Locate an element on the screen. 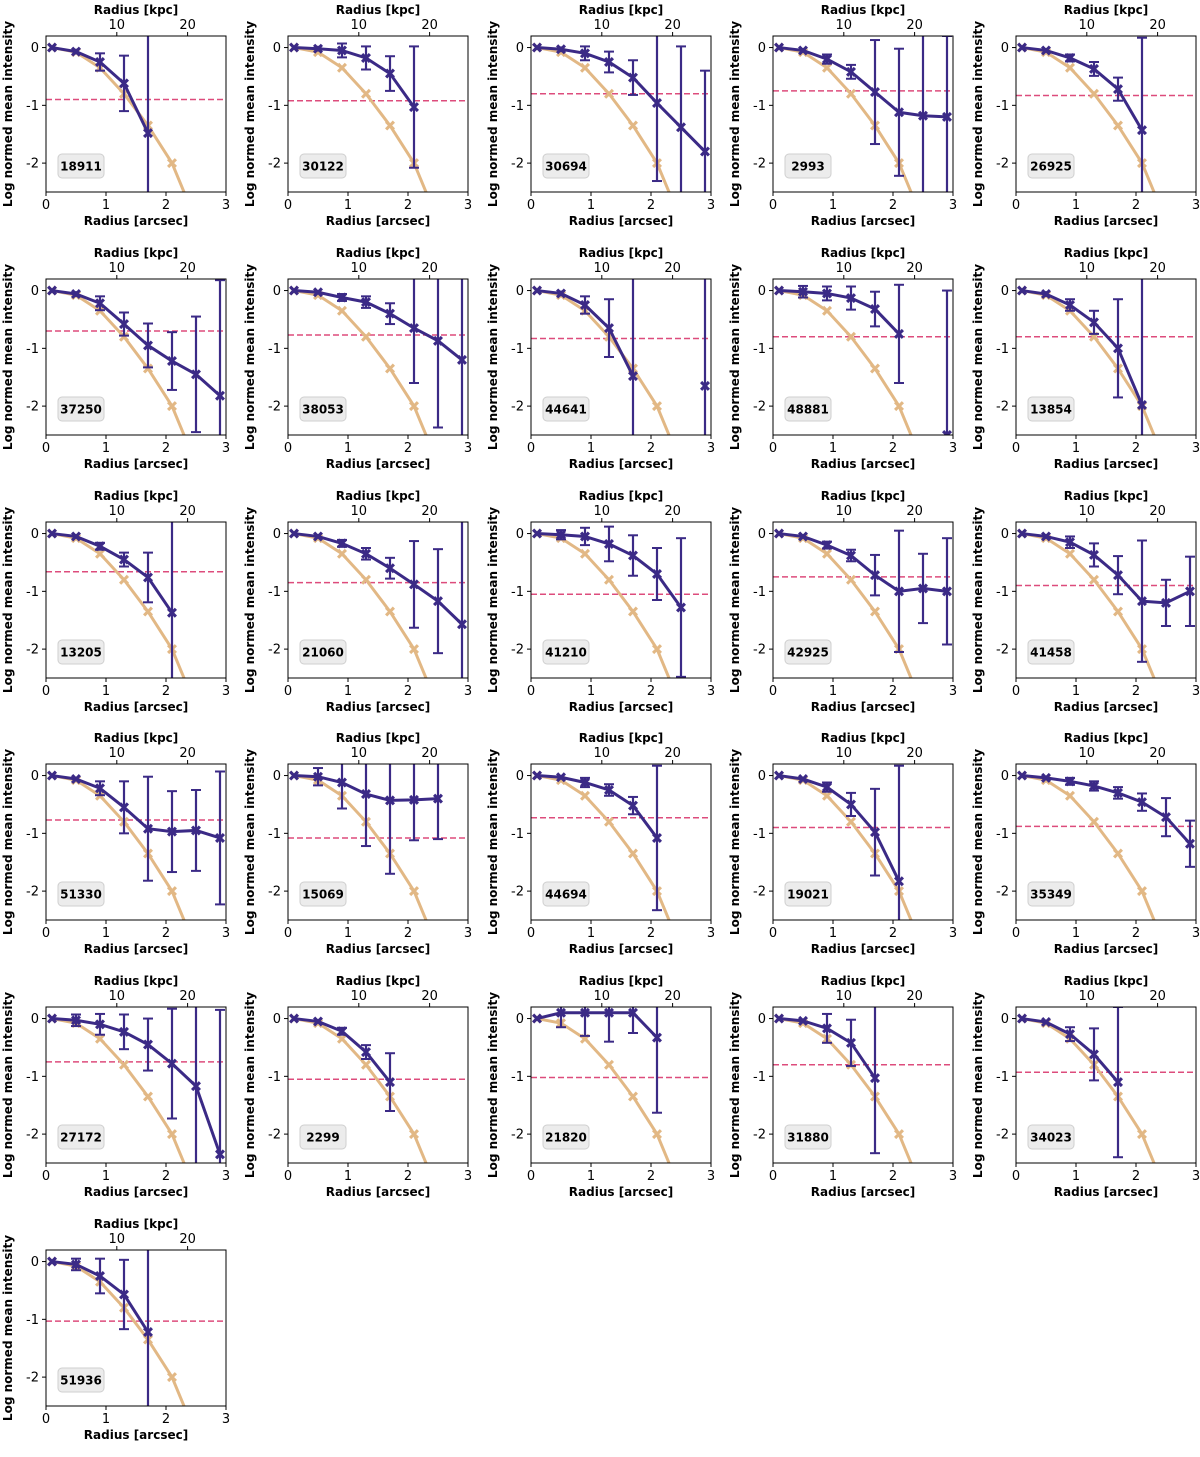 Image resolution: width=1200 pixels, height=1457 pixels. galaxy-id-label: 41458 is located at coordinates (1051, 652).